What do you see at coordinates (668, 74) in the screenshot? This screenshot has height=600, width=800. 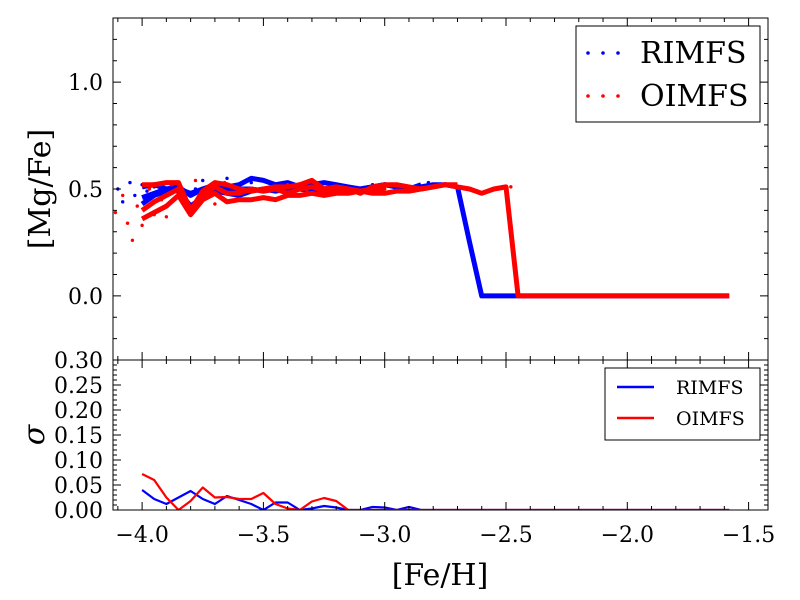 I see `legend-box-top` at bounding box center [668, 74].